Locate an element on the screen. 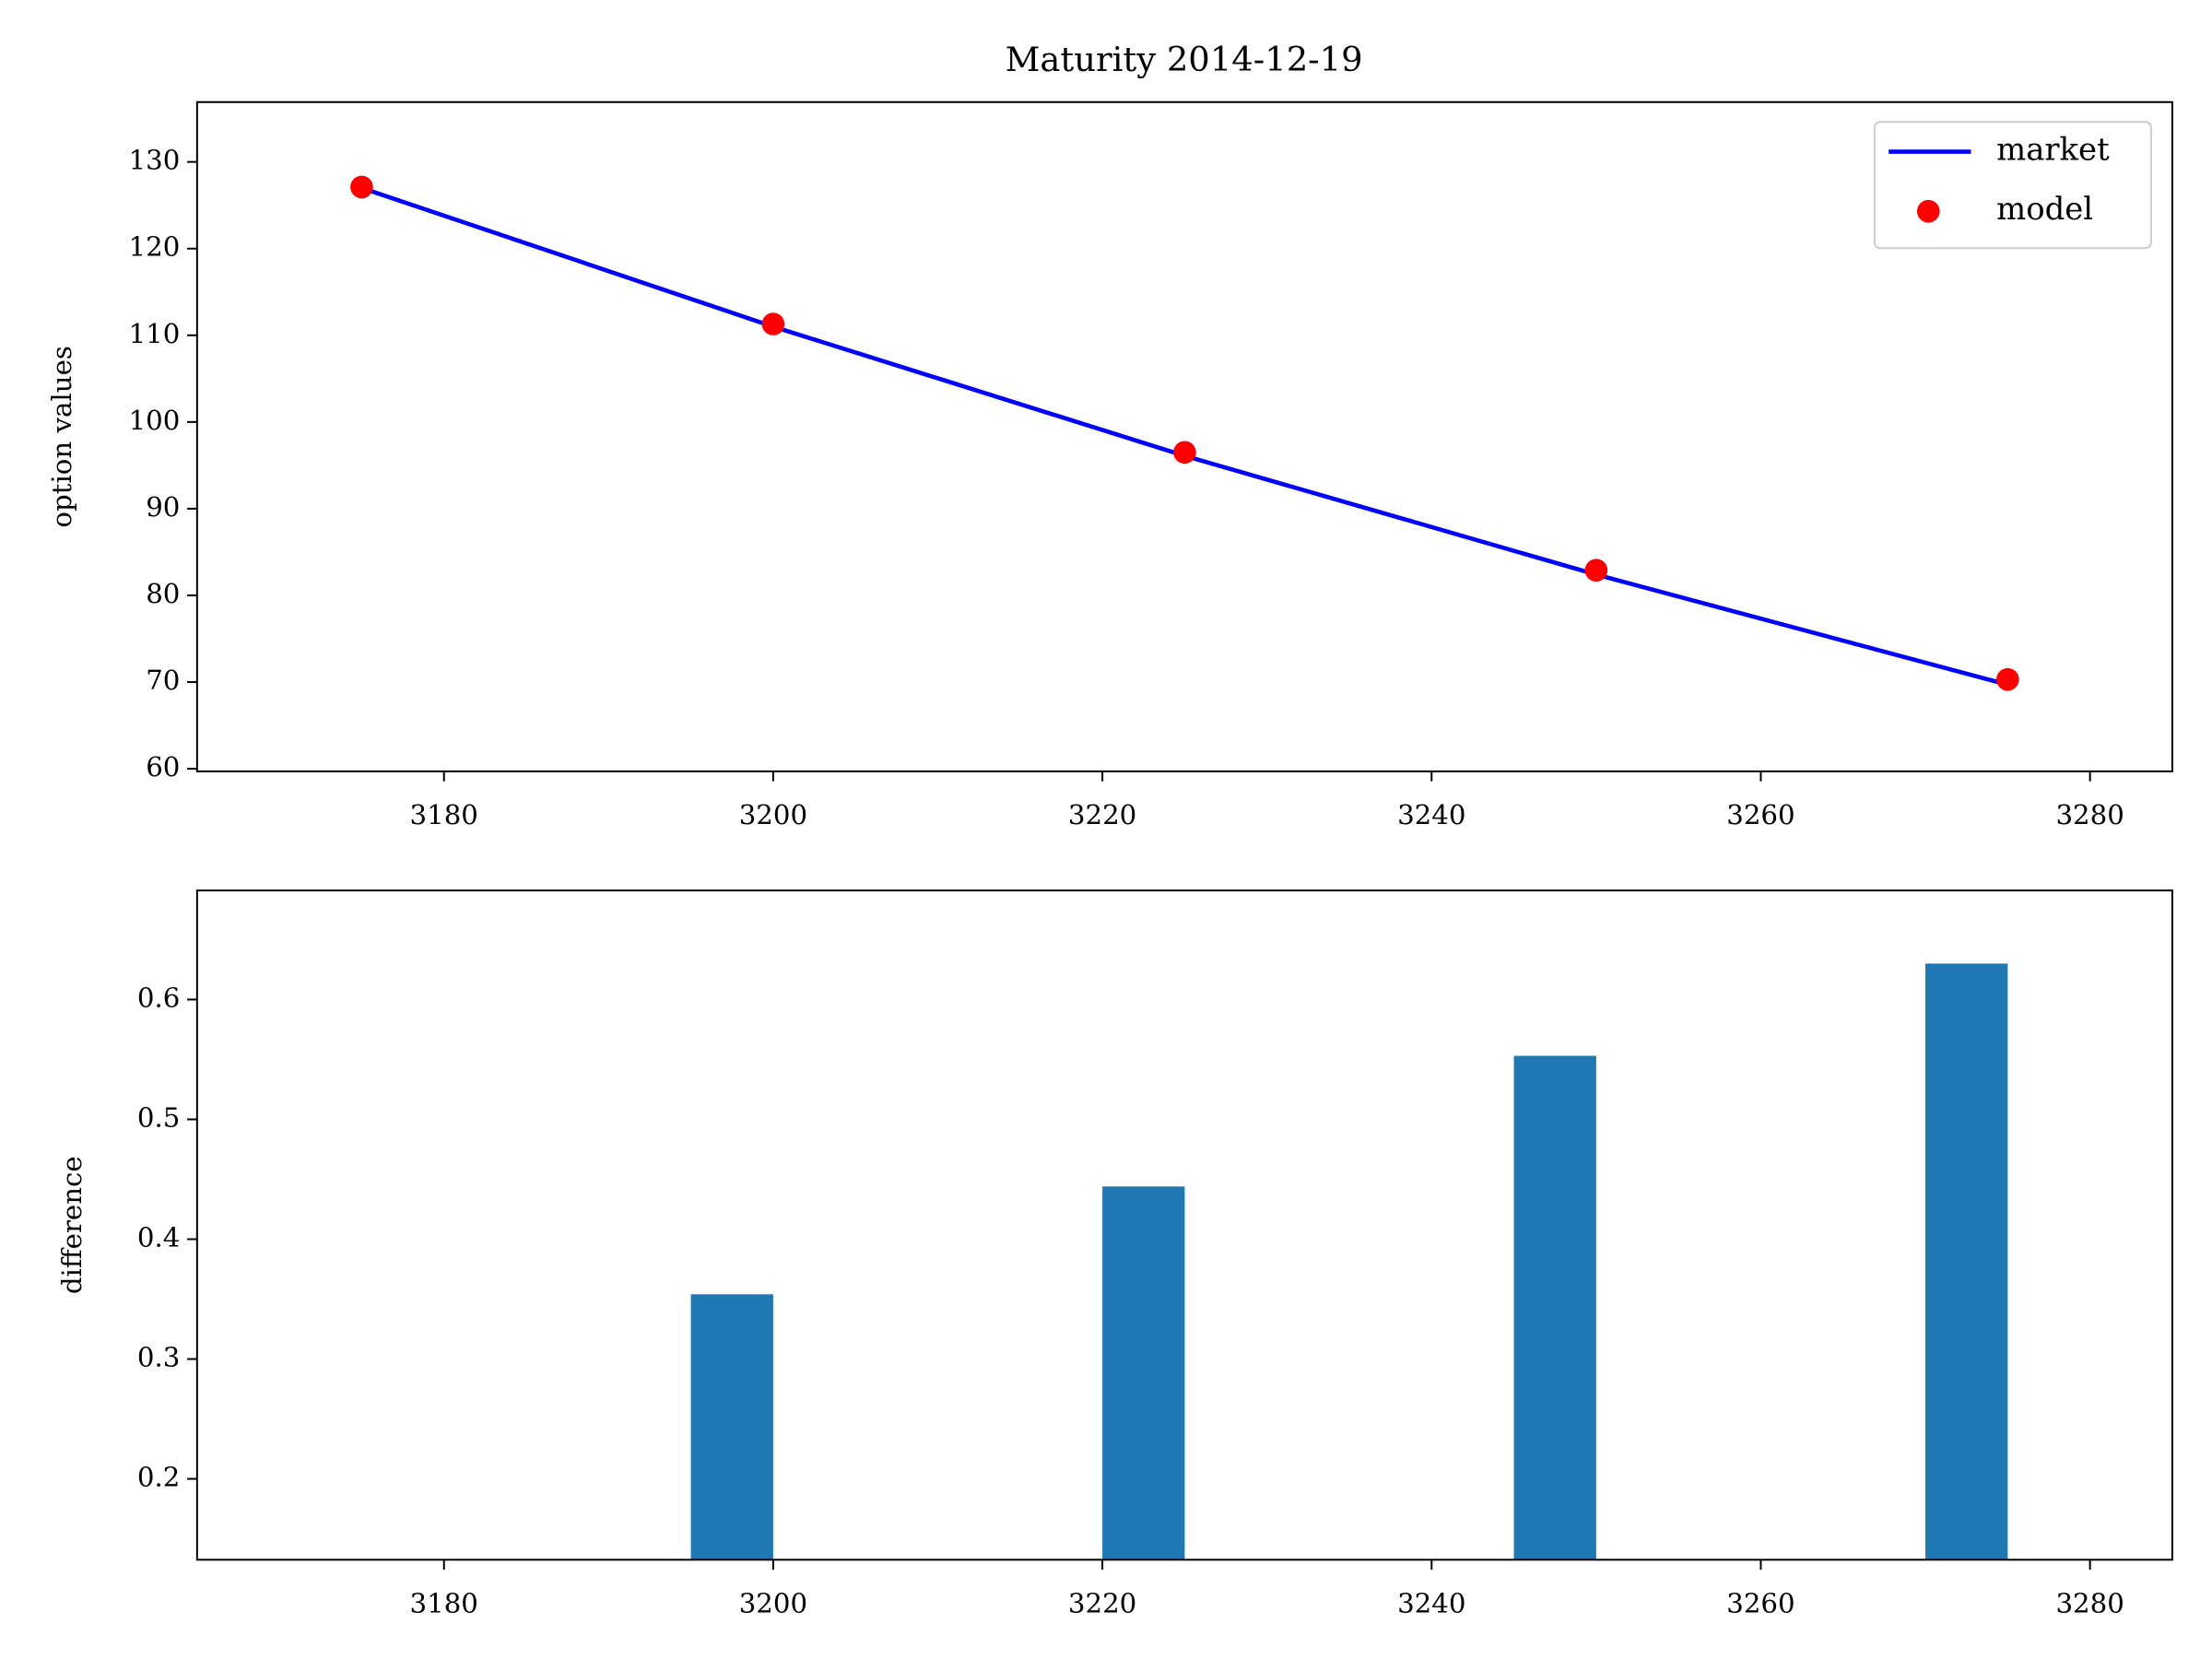 This screenshot has width=2212, height=1659. legend-swatch is located at coordinates (1928, 211).